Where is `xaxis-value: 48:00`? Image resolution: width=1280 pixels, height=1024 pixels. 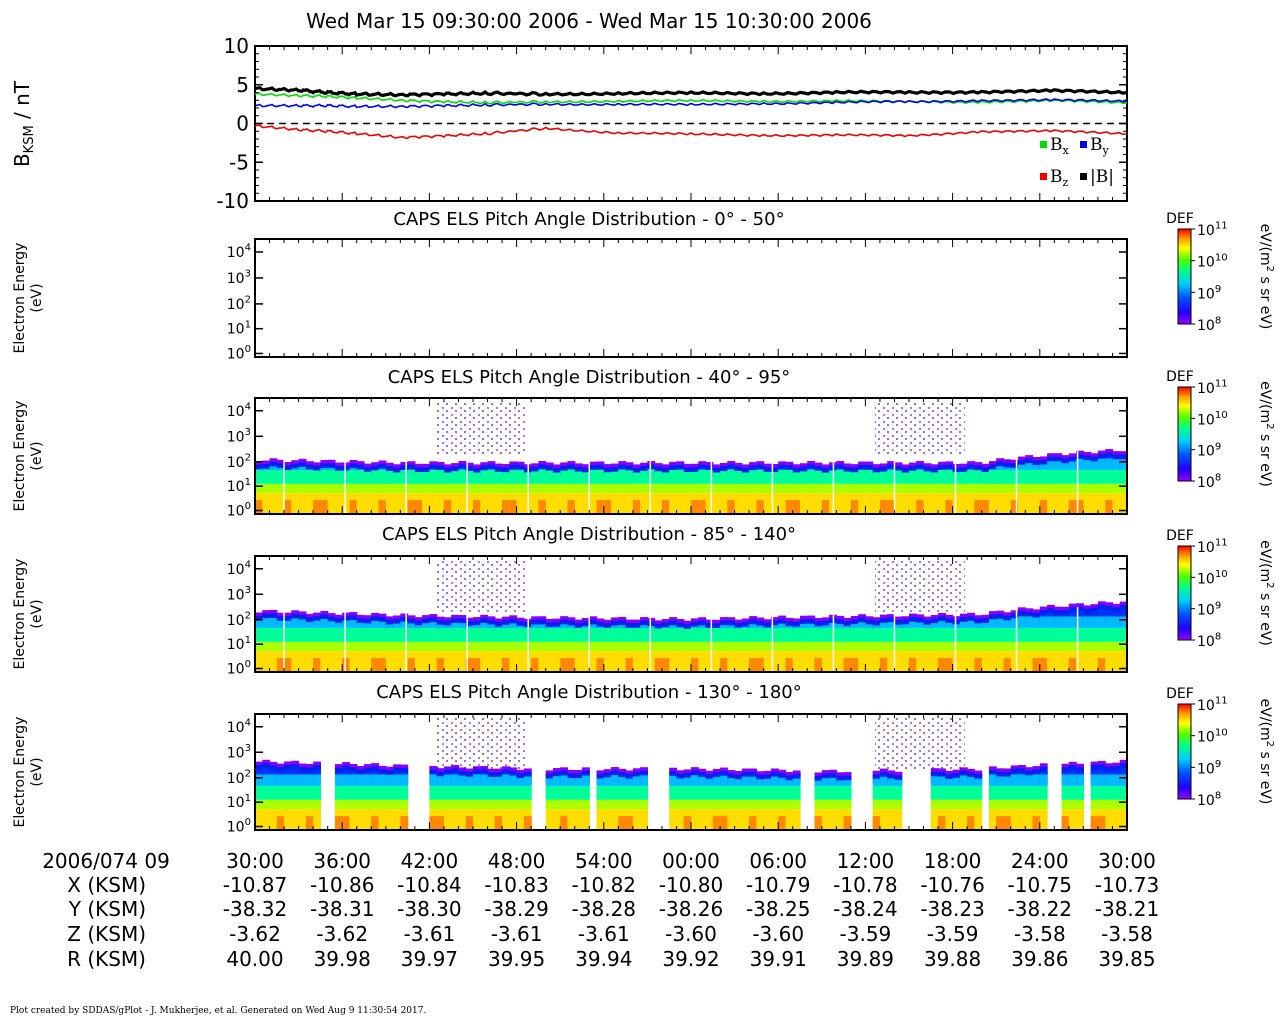 xaxis-value: 48:00 is located at coordinates (517, 861).